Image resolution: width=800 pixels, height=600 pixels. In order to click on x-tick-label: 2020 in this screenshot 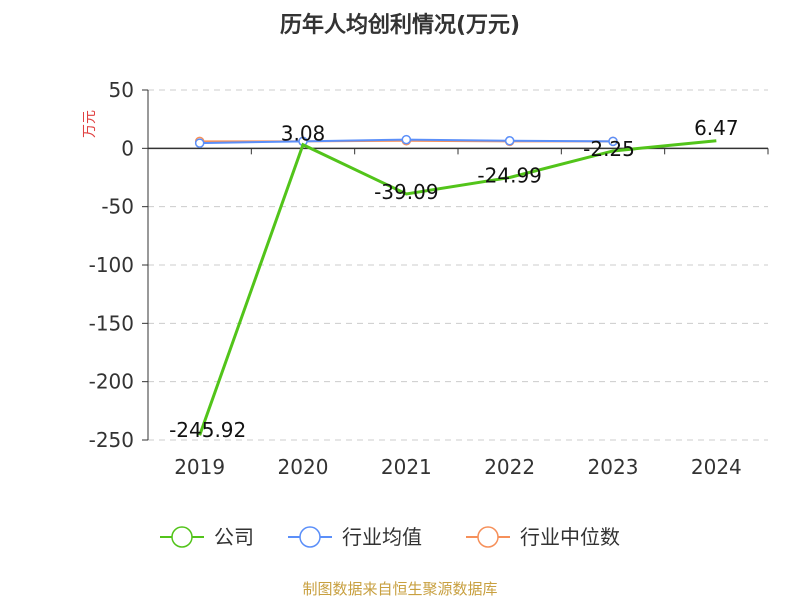, I will do `click(303, 467)`.